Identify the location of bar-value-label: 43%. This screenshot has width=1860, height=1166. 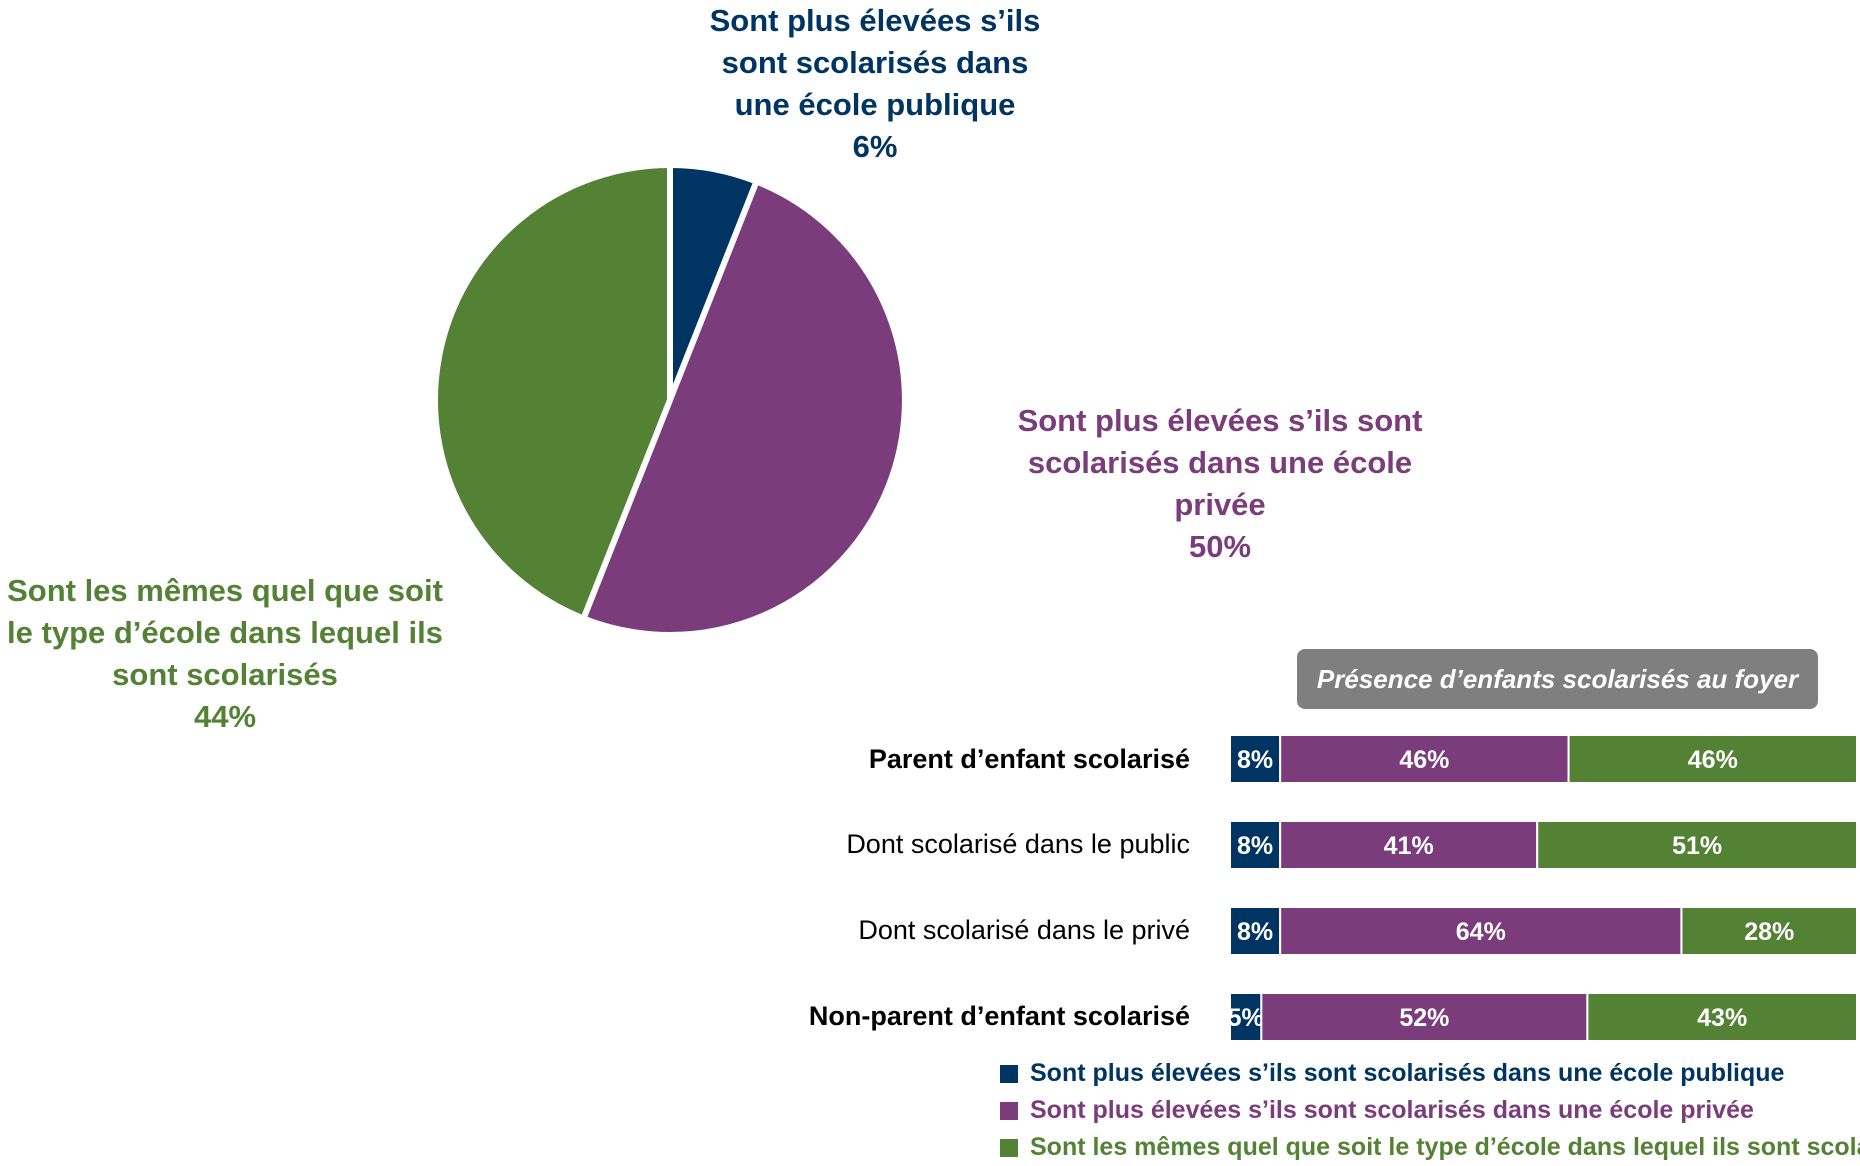
(1722, 1018).